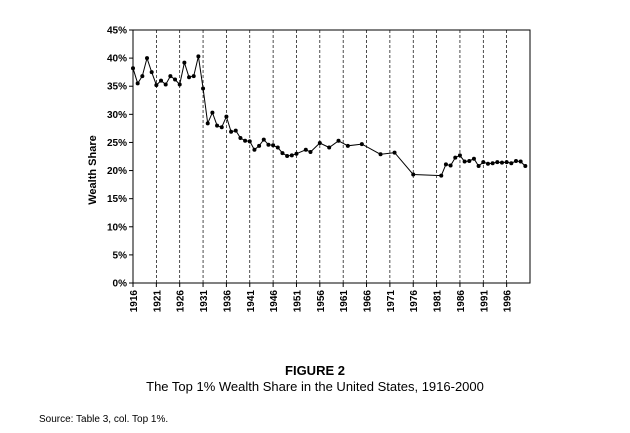 This screenshot has height=433, width=630. I want to click on figure-number: FIGURE 2, so click(315, 370).